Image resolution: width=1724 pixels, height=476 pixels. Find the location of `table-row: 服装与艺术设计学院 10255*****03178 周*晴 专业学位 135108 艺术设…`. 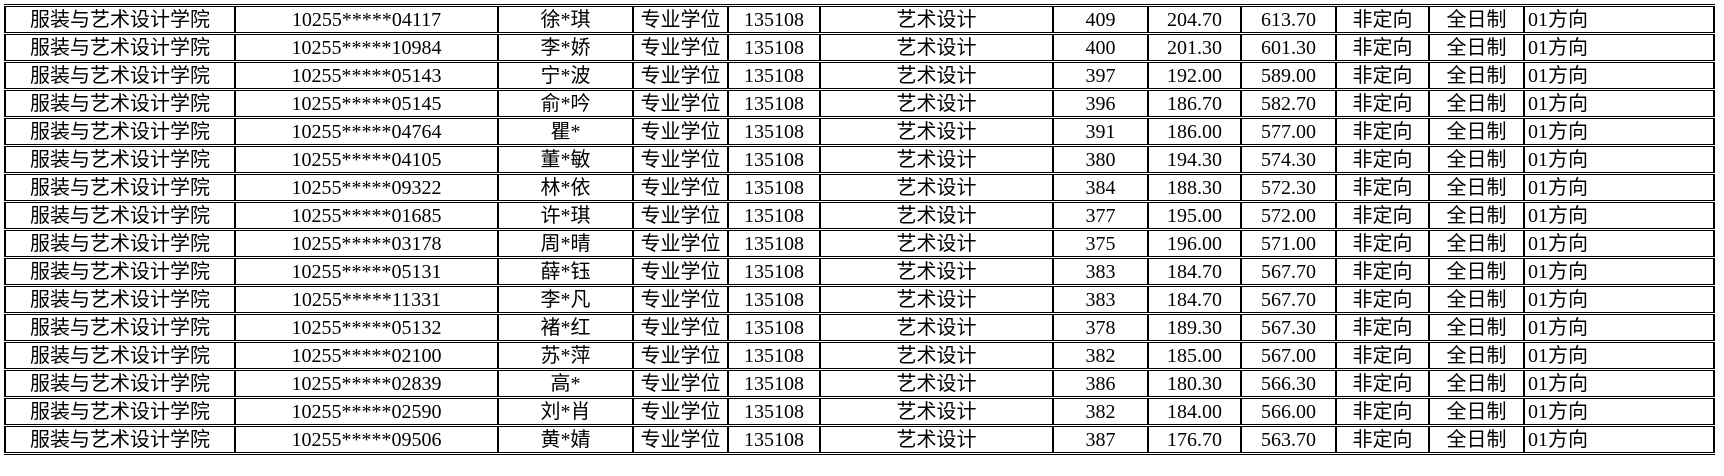

table-row: 服装与艺术设计学院 10255*****03178 周*晴 专业学位 135108 艺术设… is located at coordinates (859, 243).